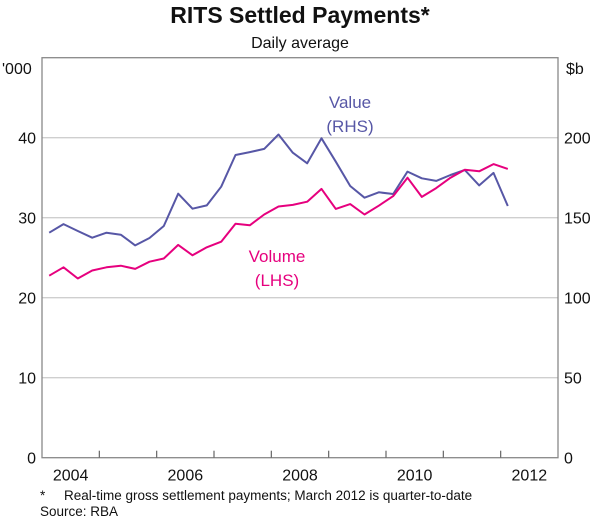 This screenshot has height=522, width=600. Describe the element at coordinates (79, 511) in the screenshot. I see `source-note: Source: RBA` at that location.